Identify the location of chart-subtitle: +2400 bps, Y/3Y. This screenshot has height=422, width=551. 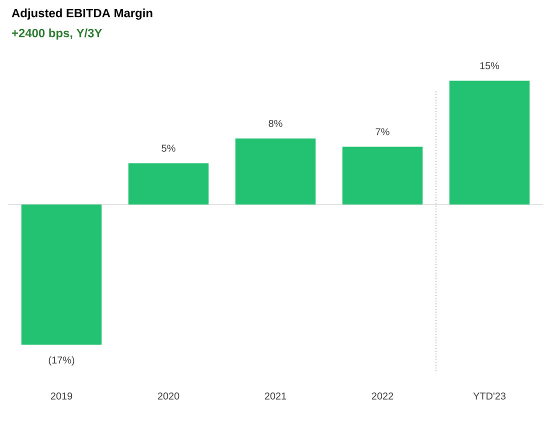
(57, 34).